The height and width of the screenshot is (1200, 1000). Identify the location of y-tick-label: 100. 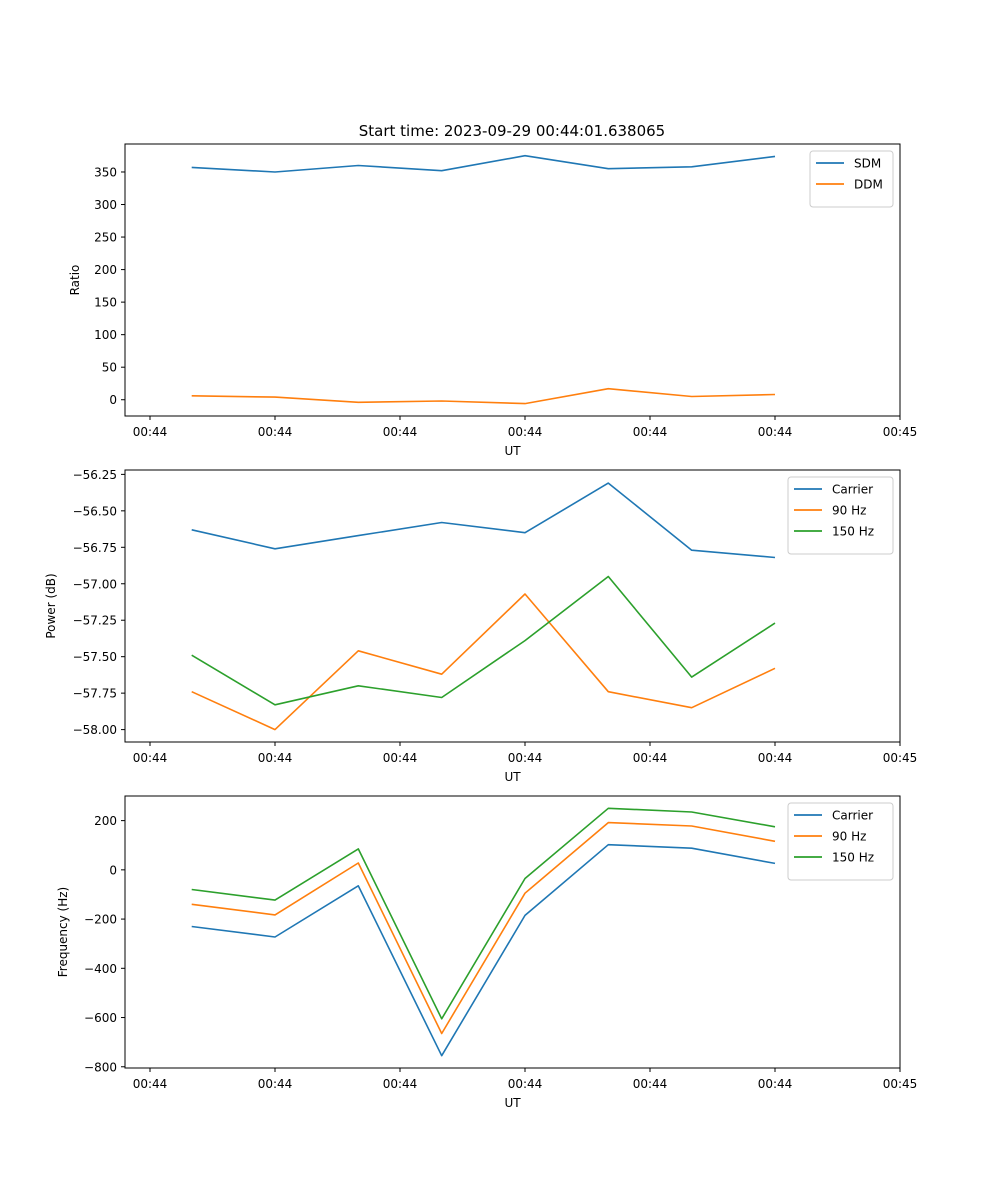
(105, 335).